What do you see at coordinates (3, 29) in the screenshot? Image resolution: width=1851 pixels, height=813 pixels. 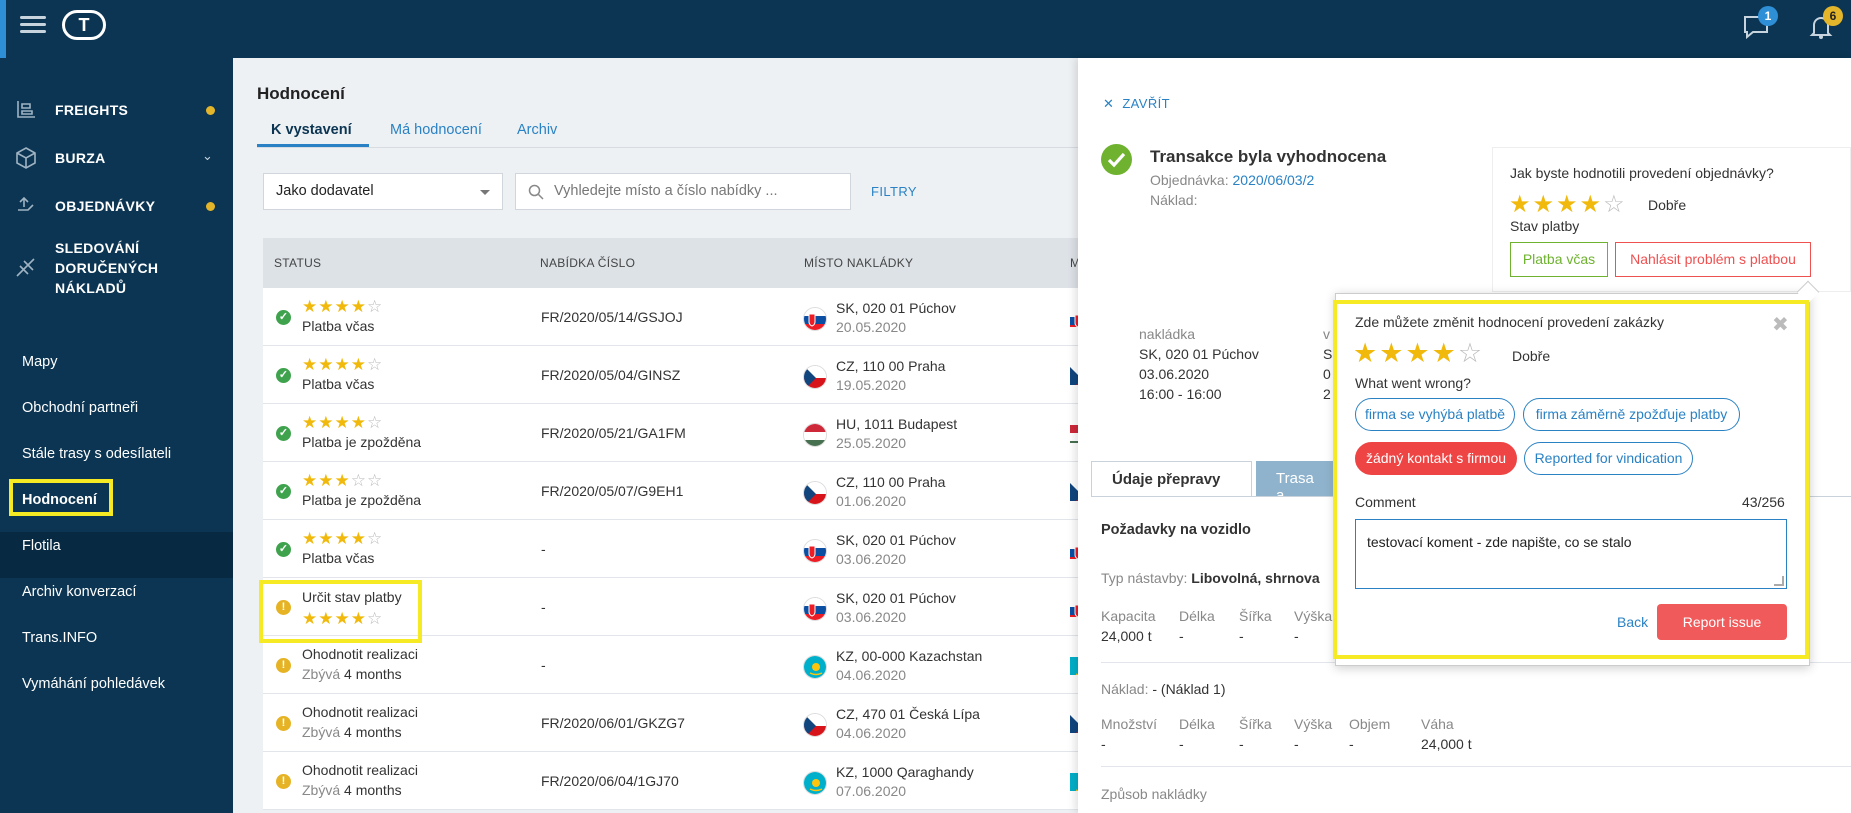 I see `top-accent` at bounding box center [3, 29].